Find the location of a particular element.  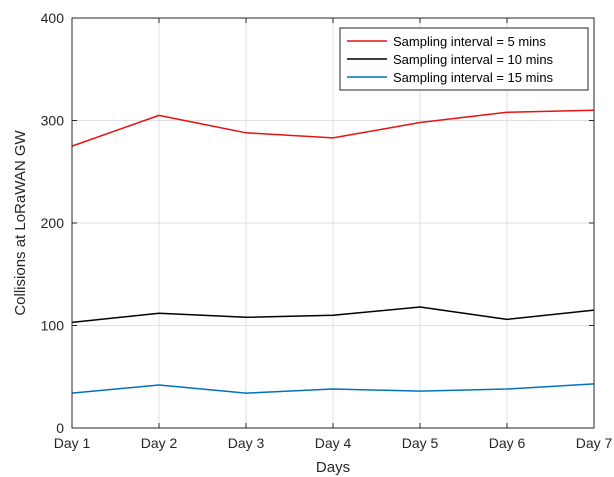

y-tick-label: 100 is located at coordinates (53, 326).